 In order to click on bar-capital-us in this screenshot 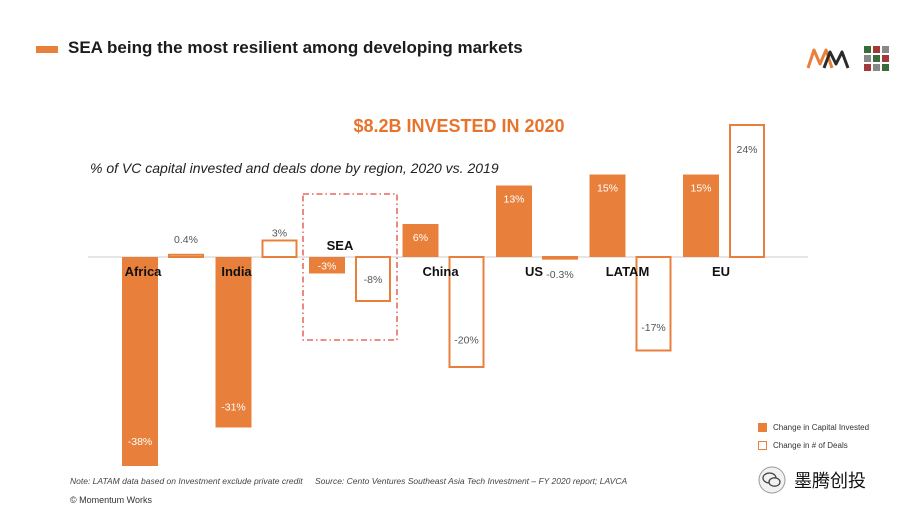, I will do `click(514, 221)`.